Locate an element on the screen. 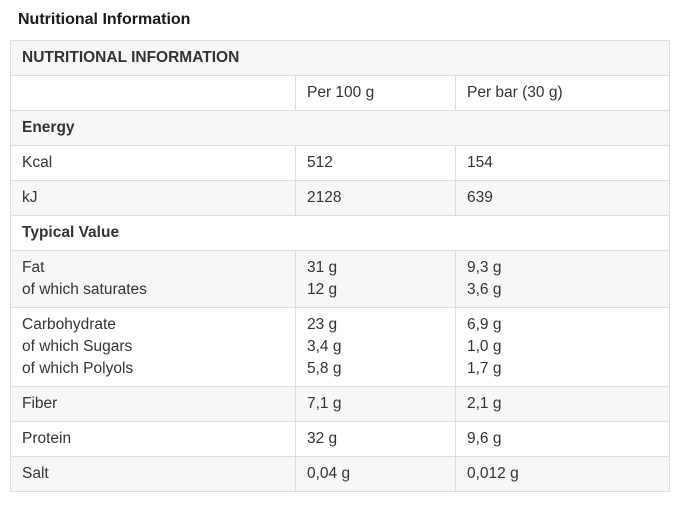  cell-line: 9,3 g is located at coordinates (484, 267).